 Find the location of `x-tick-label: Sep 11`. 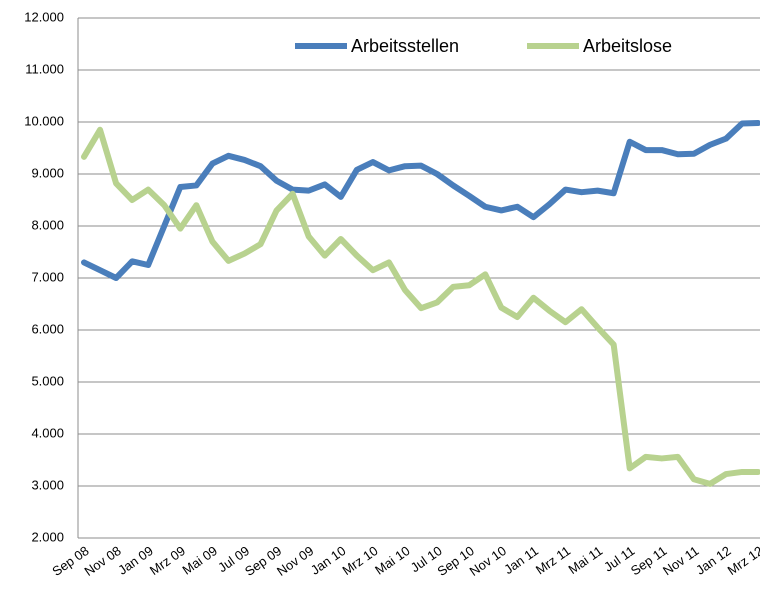

x-tick-label: Sep 11 is located at coordinates (649, 560).